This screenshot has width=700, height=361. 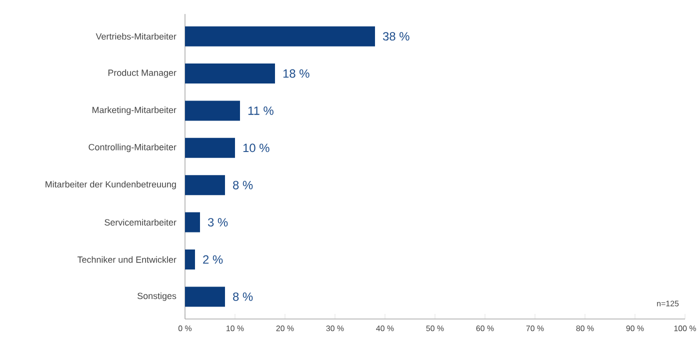 What do you see at coordinates (132, 148) in the screenshot?
I see `y-tick-label: Controlling-Mitarbeiter` at bounding box center [132, 148].